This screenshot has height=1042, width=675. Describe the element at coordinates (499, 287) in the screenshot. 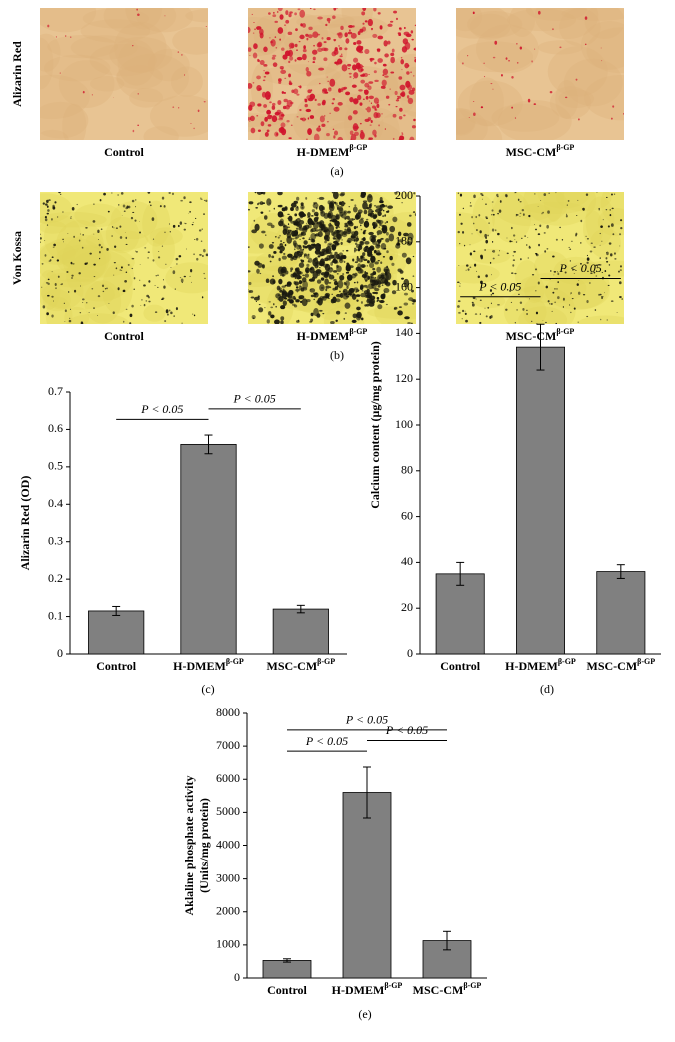

I see `significance-label: P < 0.05` at that location.